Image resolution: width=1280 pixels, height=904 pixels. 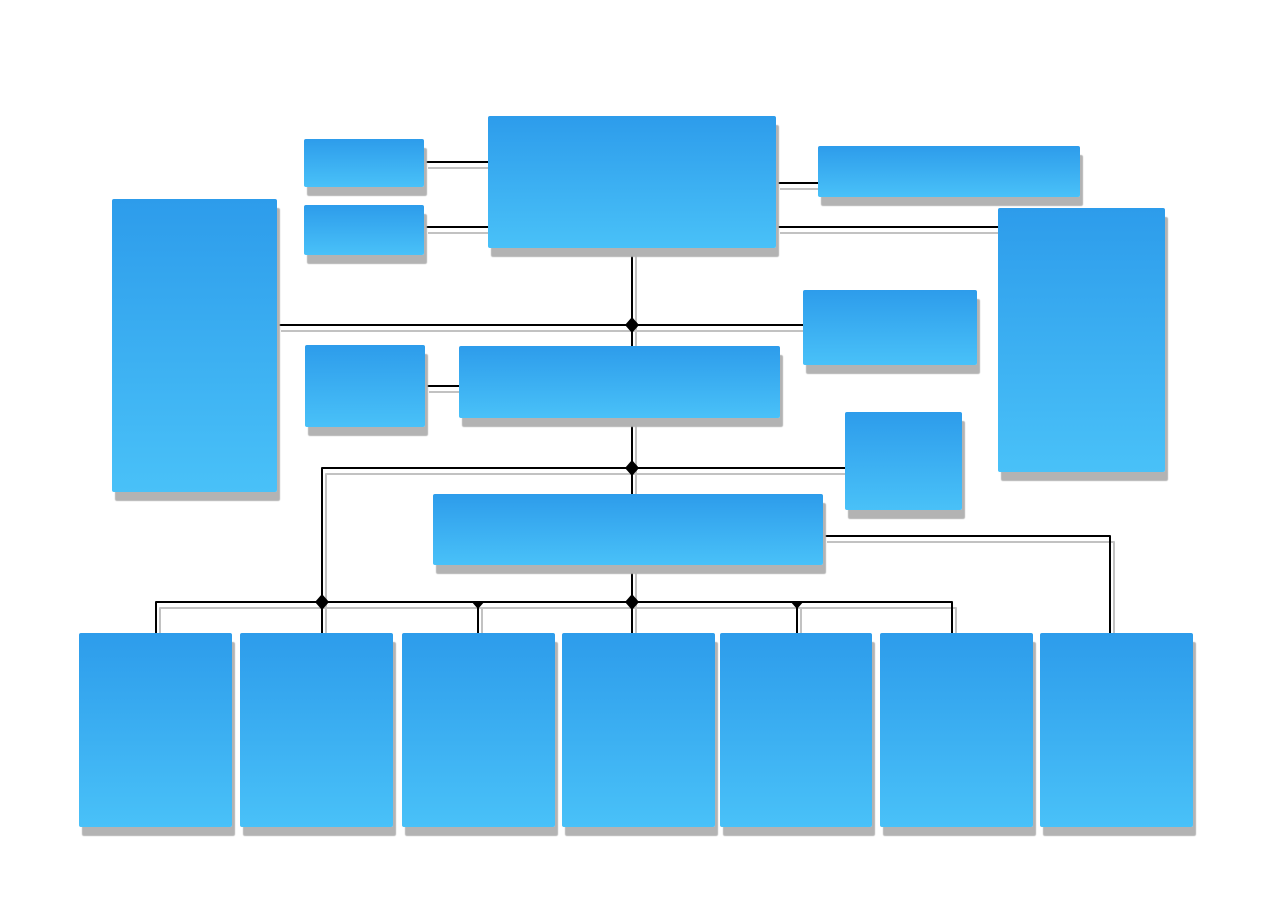 I want to click on flowchart-node-middle-wide, so click(x=619, y=382).